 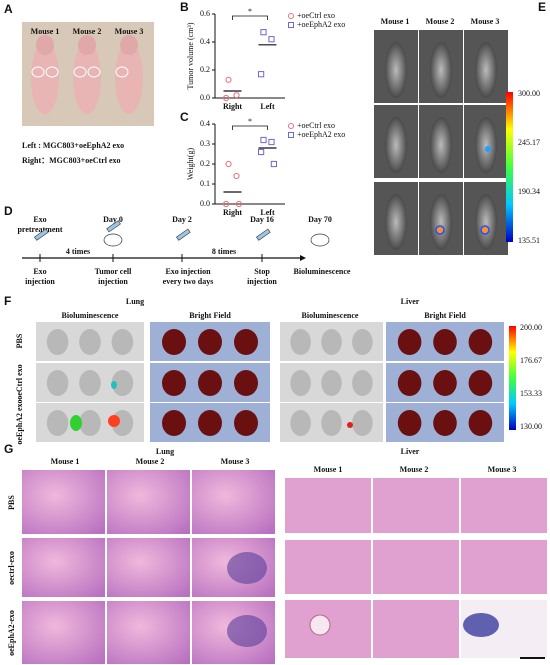 What do you see at coordinates (205, 203) in the screenshot?
I see `y-tick-label: 0.0` at bounding box center [205, 203].